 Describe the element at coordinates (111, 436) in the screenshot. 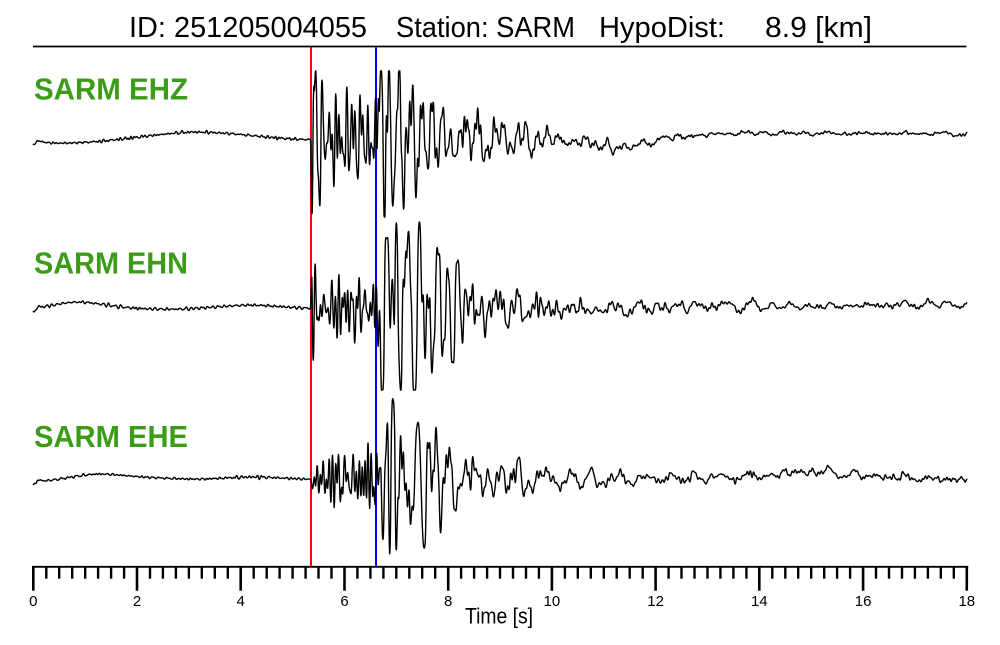

I see `svg-text: SARM EHE` at that location.